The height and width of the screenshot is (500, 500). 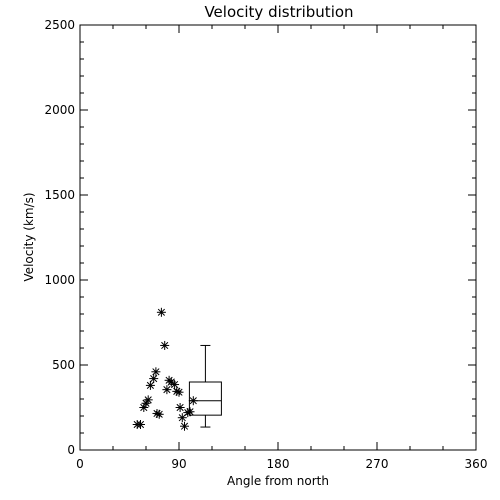 I want to click on x-tick-label: 270, so click(x=377, y=464).